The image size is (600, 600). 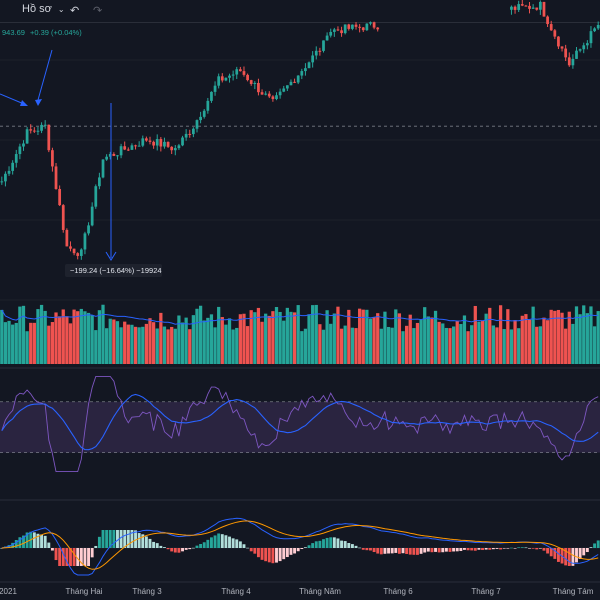 What do you see at coordinates (398, 591) in the screenshot?
I see `x-axis-tick-label: Tháng 6` at bounding box center [398, 591].